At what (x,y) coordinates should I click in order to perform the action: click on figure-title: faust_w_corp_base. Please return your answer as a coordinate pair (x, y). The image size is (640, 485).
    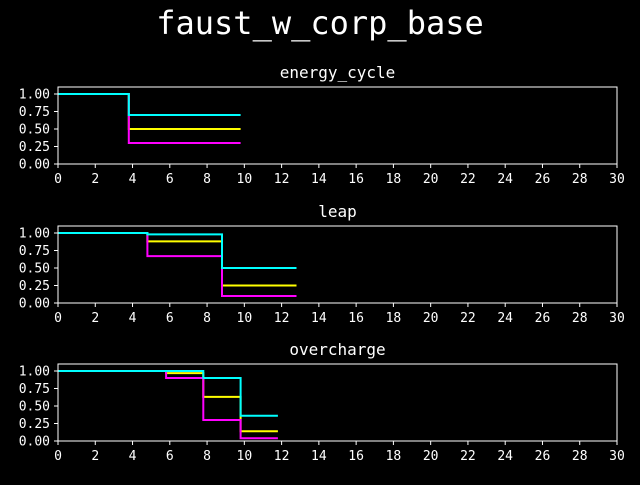
    Looking at the image, I should click on (320, 23).